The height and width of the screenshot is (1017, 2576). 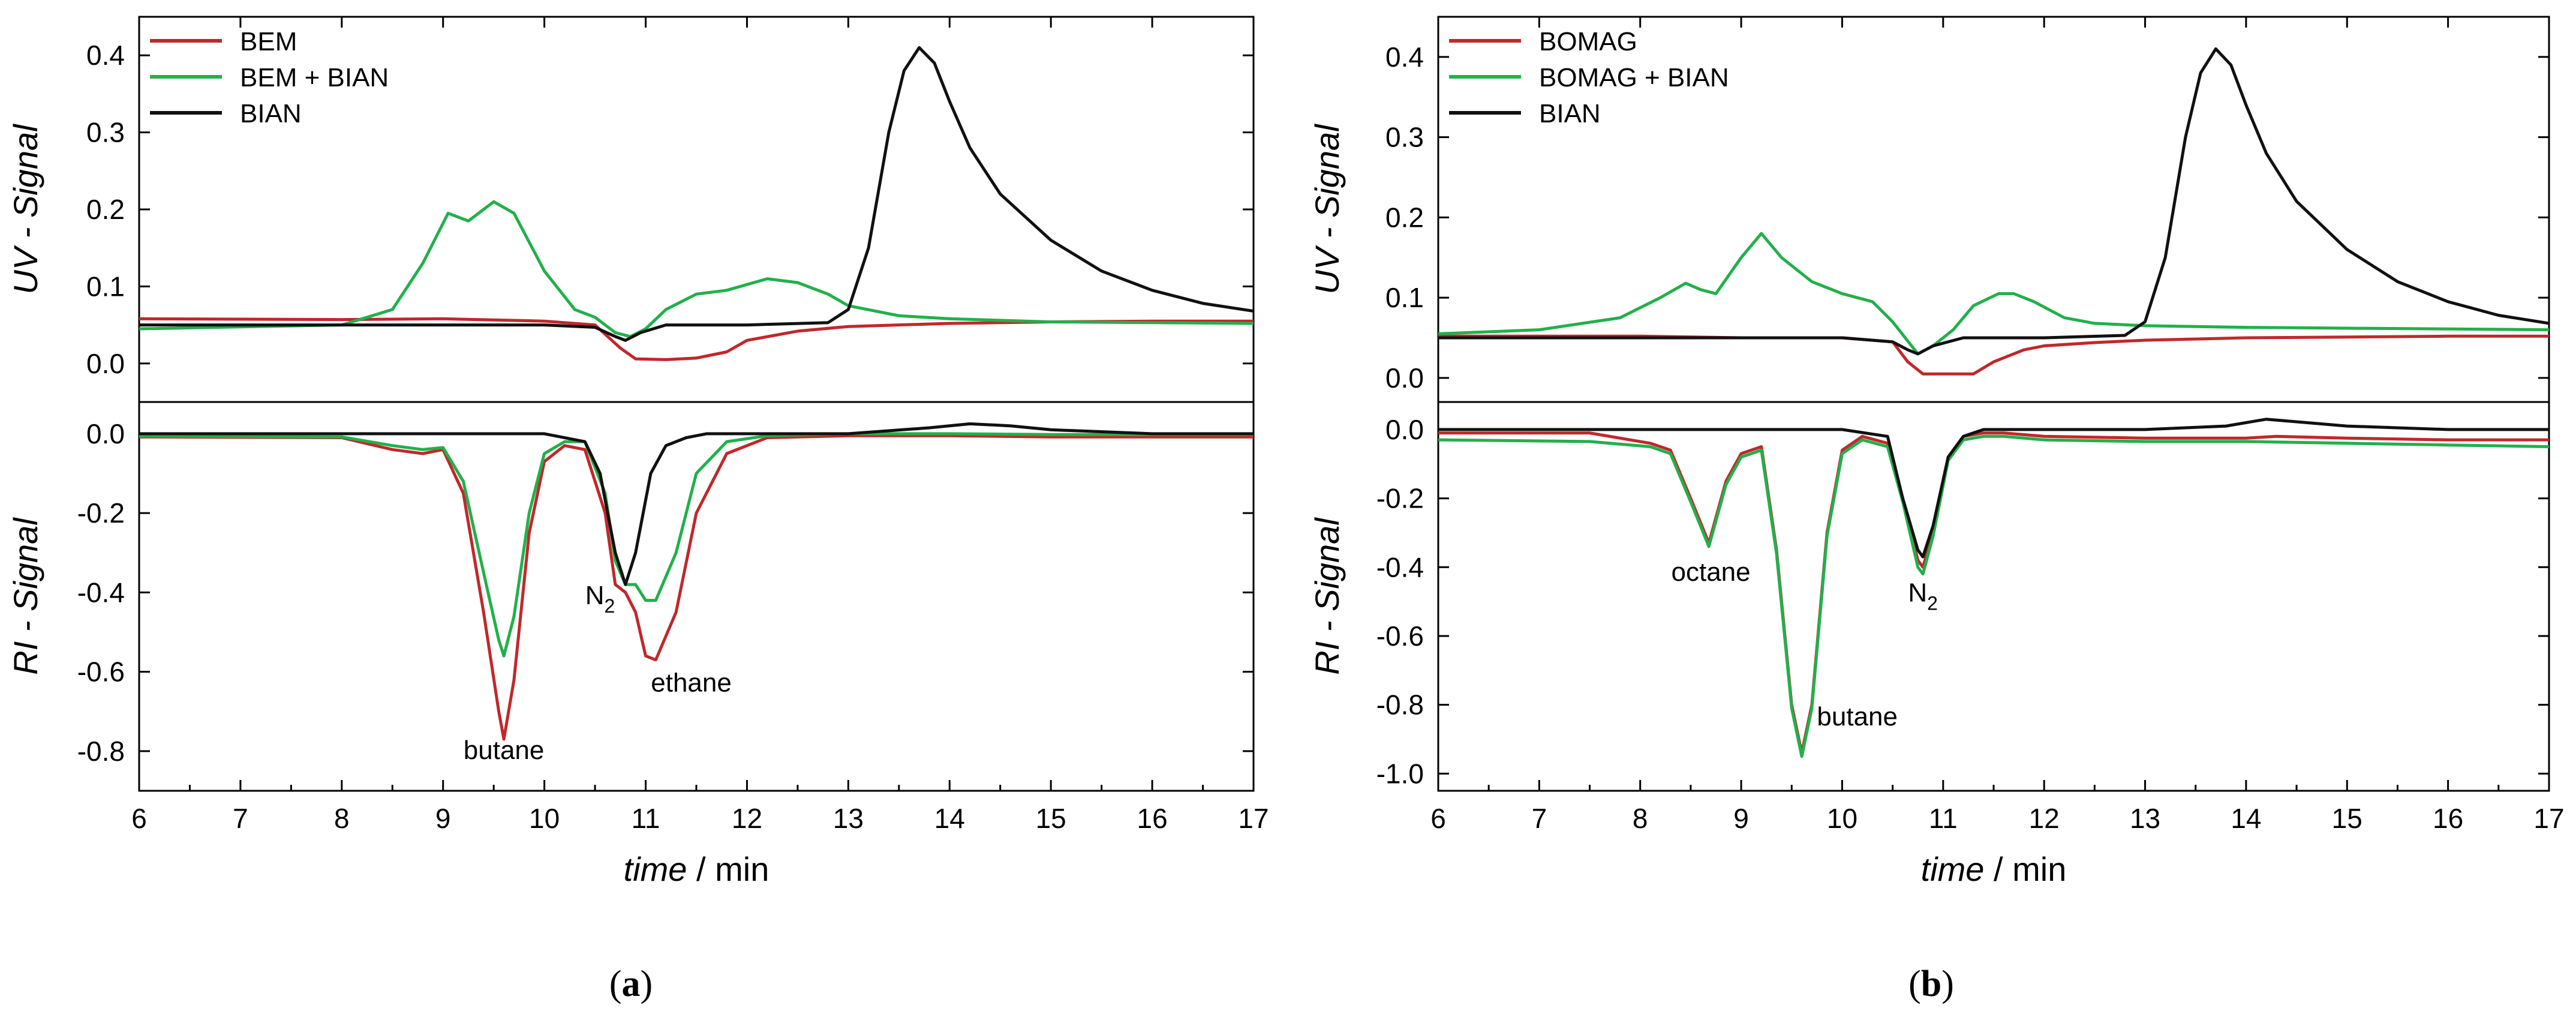 What do you see at coordinates (691, 683) in the screenshot?
I see `peak-annotation: ethane` at bounding box center [691, 683].